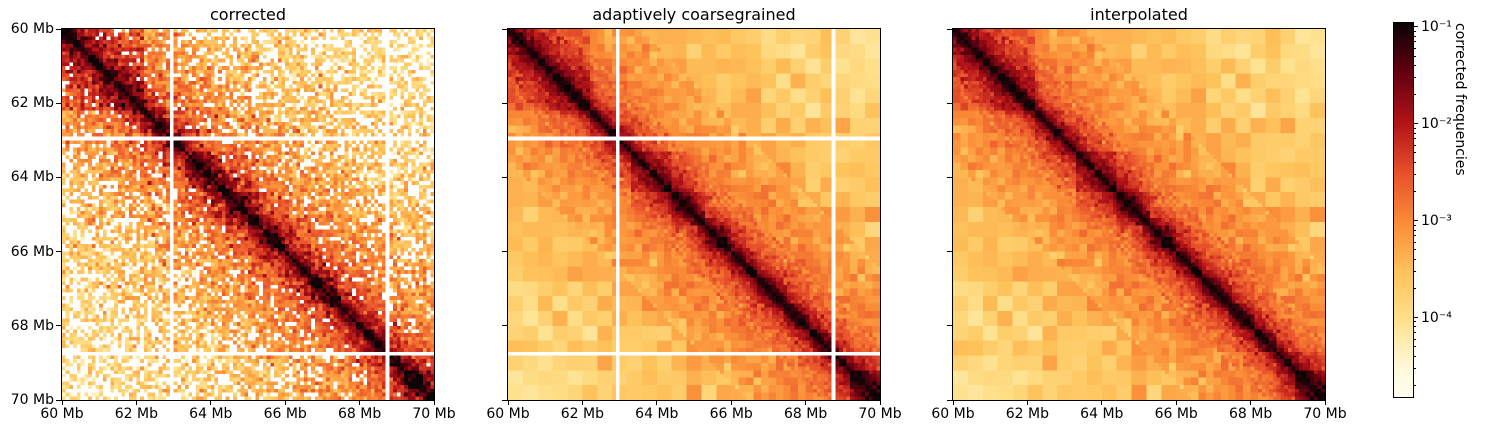 Image resolution: width=1485 pixels, height=434 pixels. What do you see at coordinates (1436, 317) in the screenshot?
I see `colorbar-tick-label: 10⁻⁴` at bounding box center [1436, 317].